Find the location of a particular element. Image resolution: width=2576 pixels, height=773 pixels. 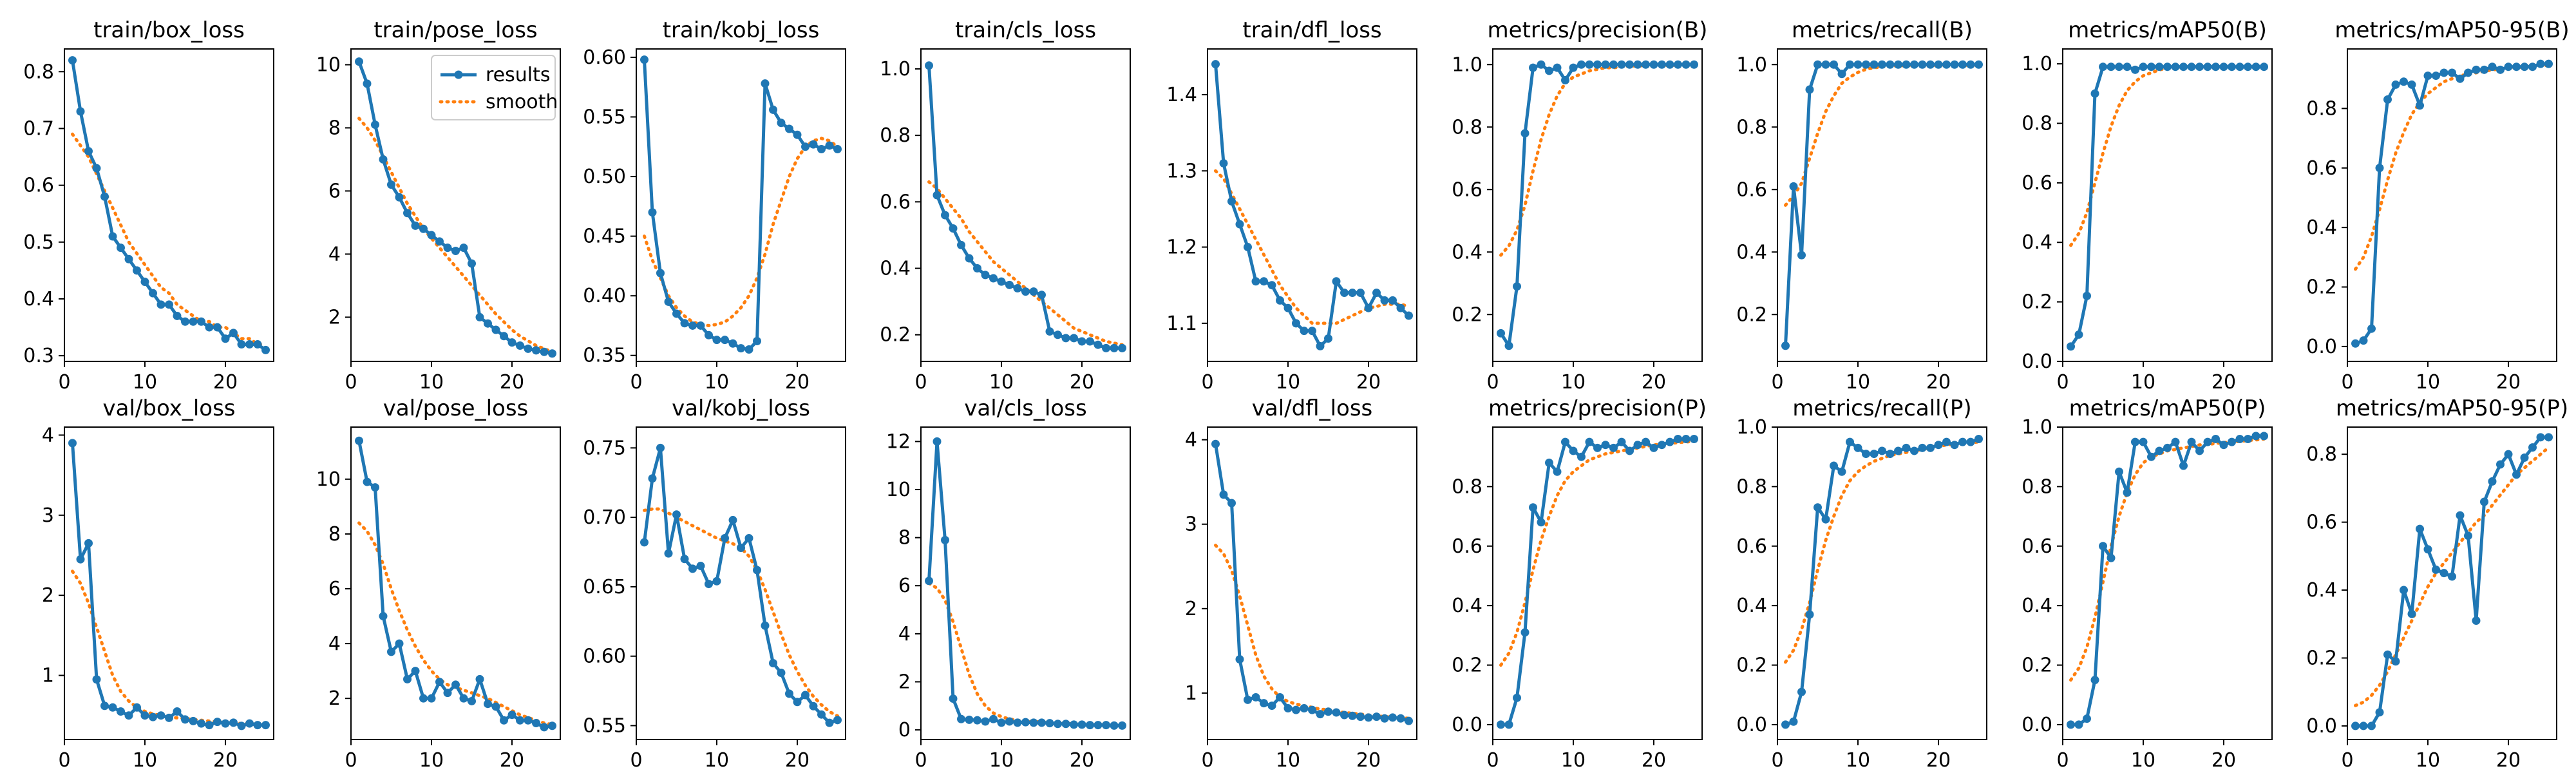

panel-1: train/box_loss 0 10 20 0.3 0.4 0.5 0.6 0.7 0.8 is located at coordinates (148, 205).